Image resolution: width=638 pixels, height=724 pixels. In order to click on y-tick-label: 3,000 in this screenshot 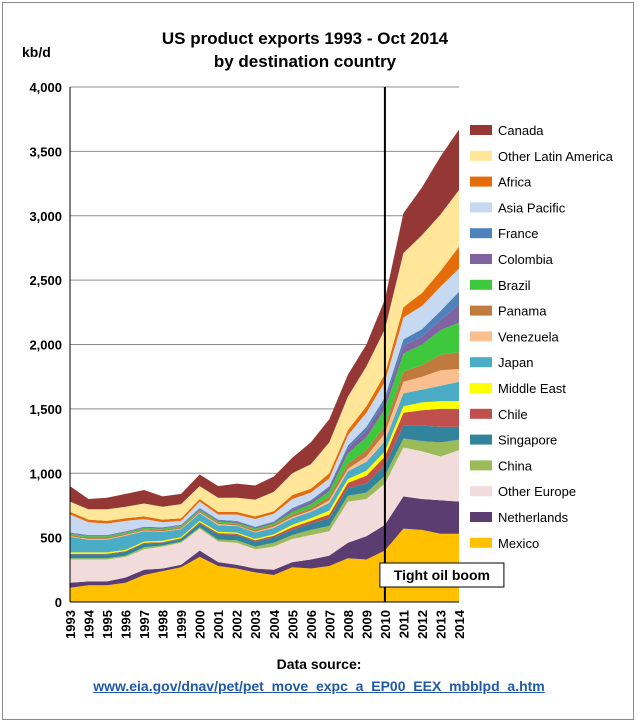, I will do `click(45, 216)`.